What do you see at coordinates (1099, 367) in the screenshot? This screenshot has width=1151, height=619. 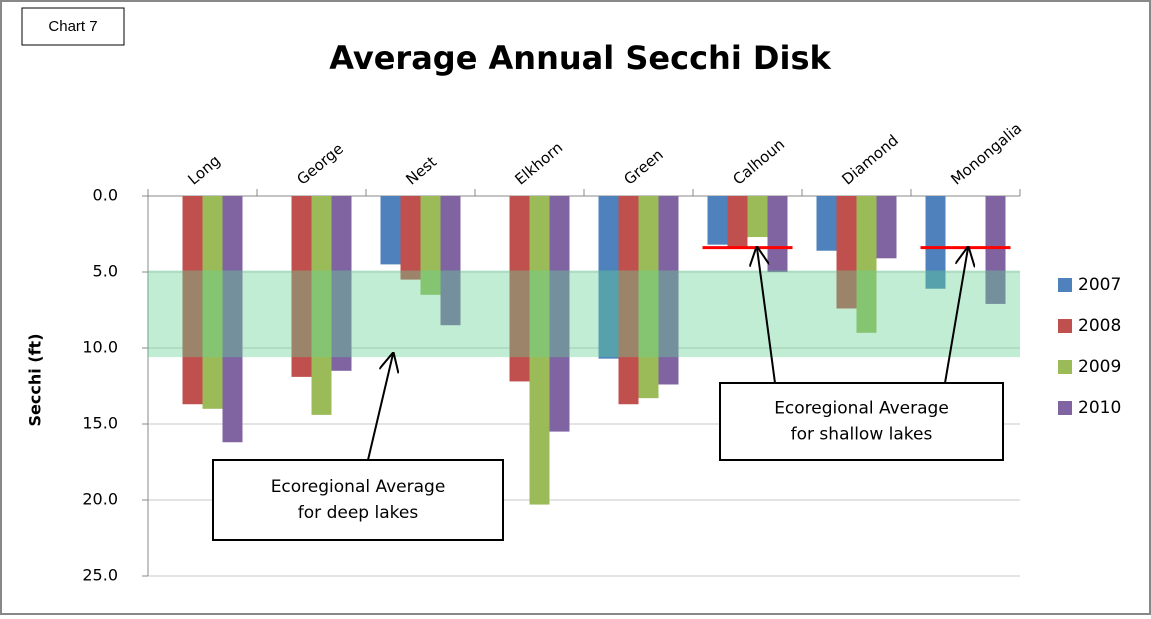 I see `legend-label: 2009` at bounding box center [1099, 367].